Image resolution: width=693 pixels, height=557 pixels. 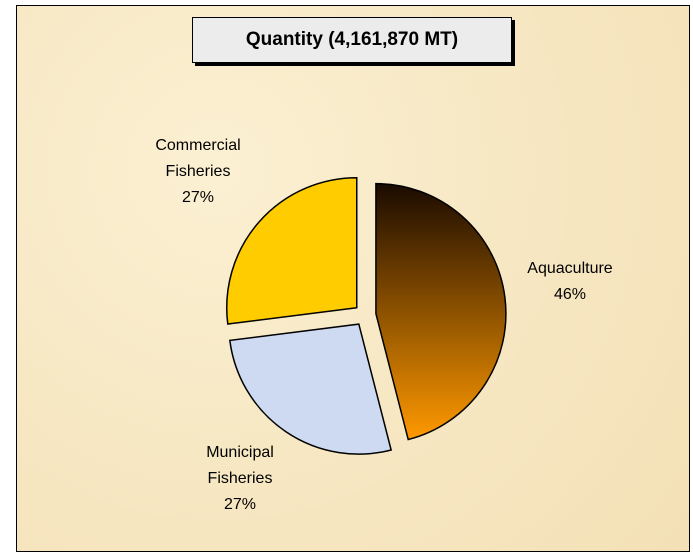 What do you see at coordinates (570, 294) in the screenshot?
I see `slice-value: 46%` at bounding box center [570, 294].